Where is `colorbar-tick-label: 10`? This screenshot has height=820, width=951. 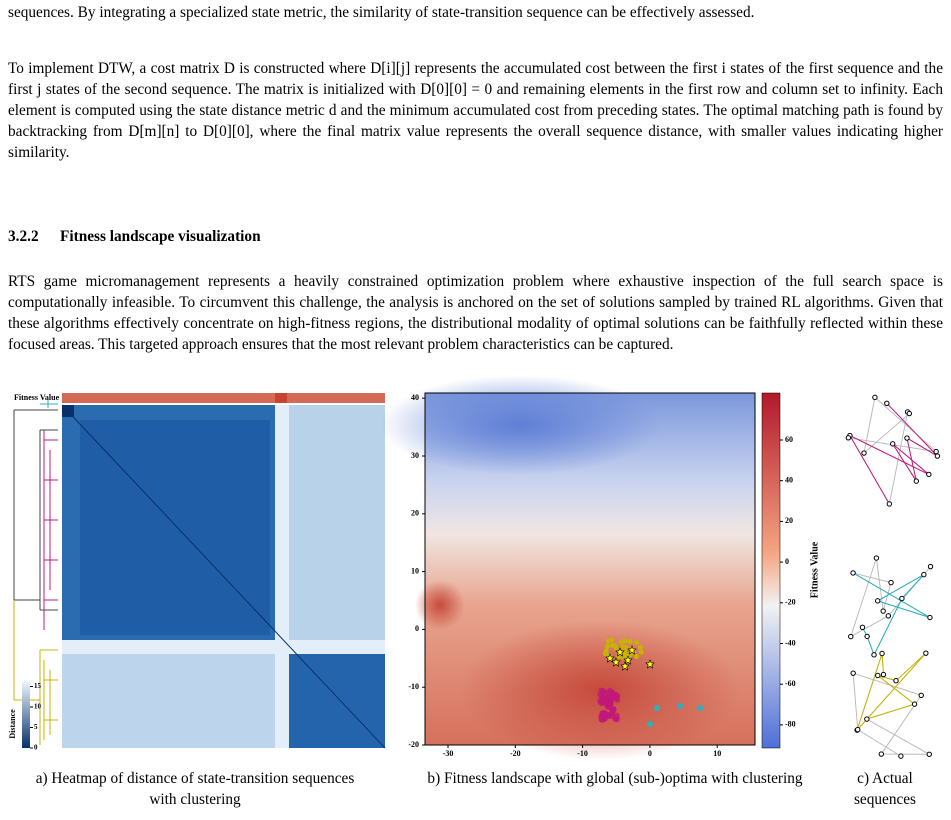 colorbar-tick-label: 10 is located at coordinates (38, 707).